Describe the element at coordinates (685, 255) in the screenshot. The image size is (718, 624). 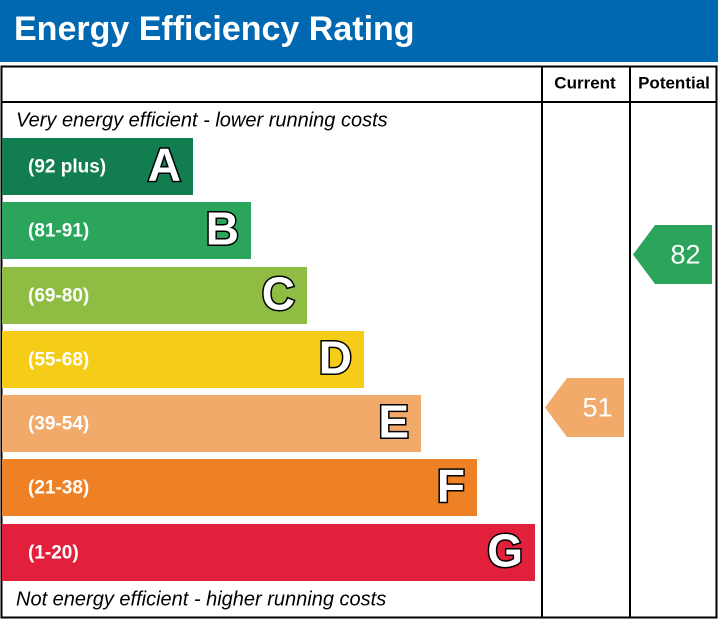
I see `rating-value: 82` at that location.